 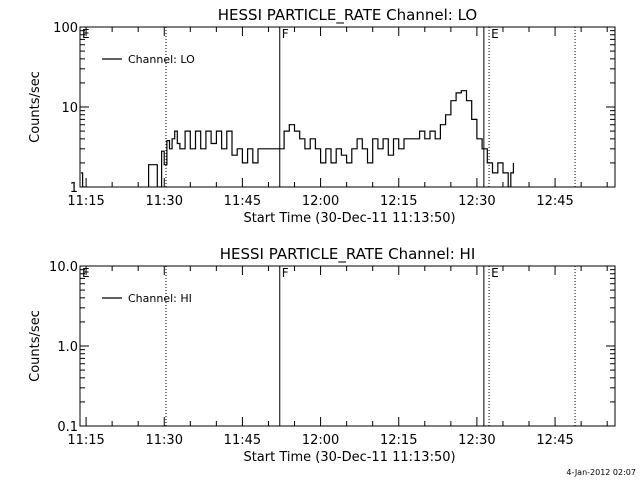 What do you see at coordinates (347, 15) in the screenshot?
I see `chart-title: HESSI PARTICLE_RATE Channel: LO` at bounding box center [347, 15].